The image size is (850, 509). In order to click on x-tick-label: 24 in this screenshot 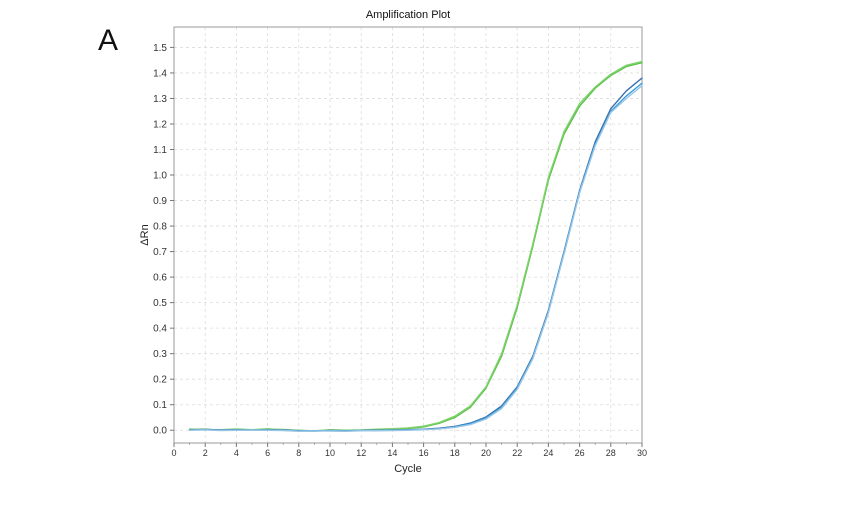, I will do `click(548, 453)`.